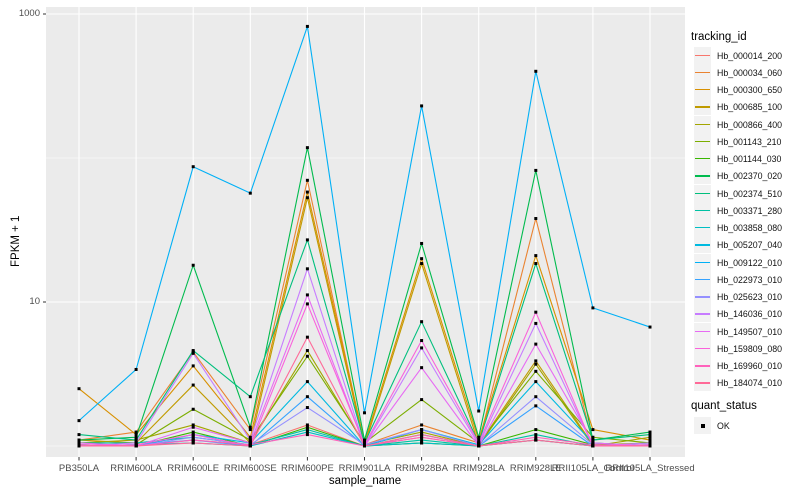 The width and height of the screenshot is (800, 500). Describe the element at coordinates (750, 262) in the screenshot. I see `legend-item-label: Hb_009122_010` at that location.